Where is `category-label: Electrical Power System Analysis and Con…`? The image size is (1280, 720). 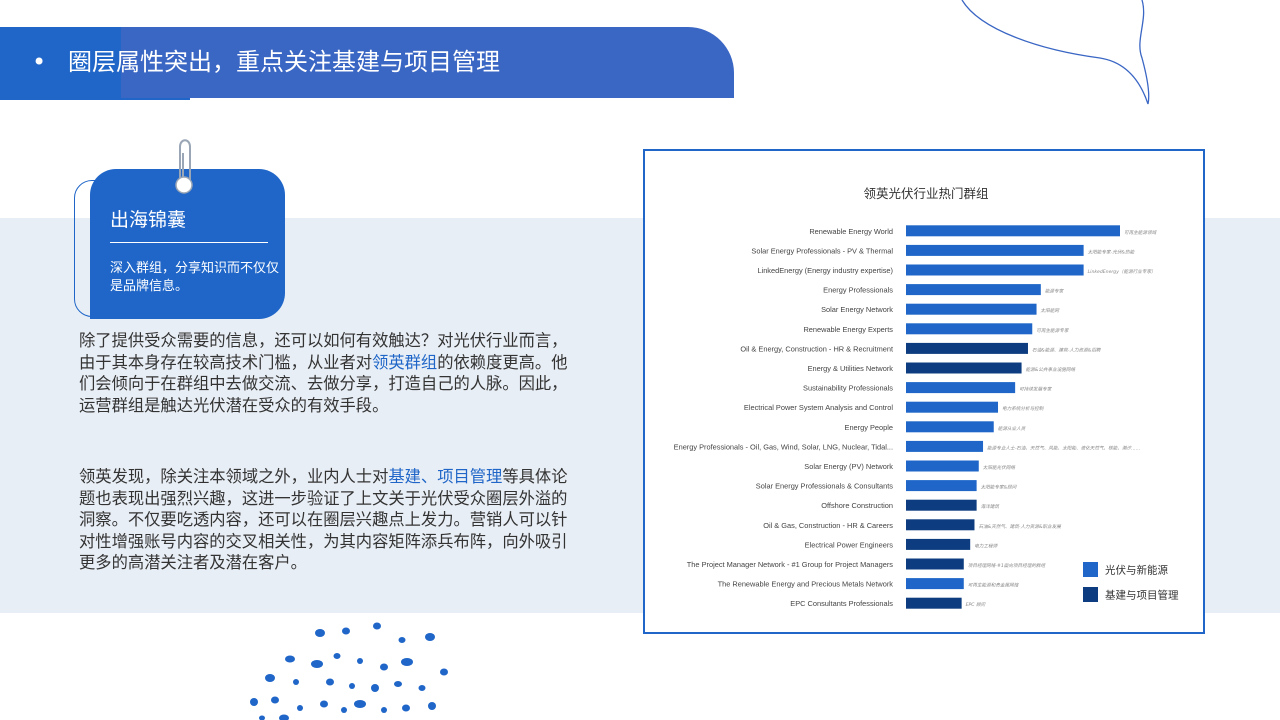 category-label: Electrical Power System Analysis and Con… is located at coordinates (818, 407).